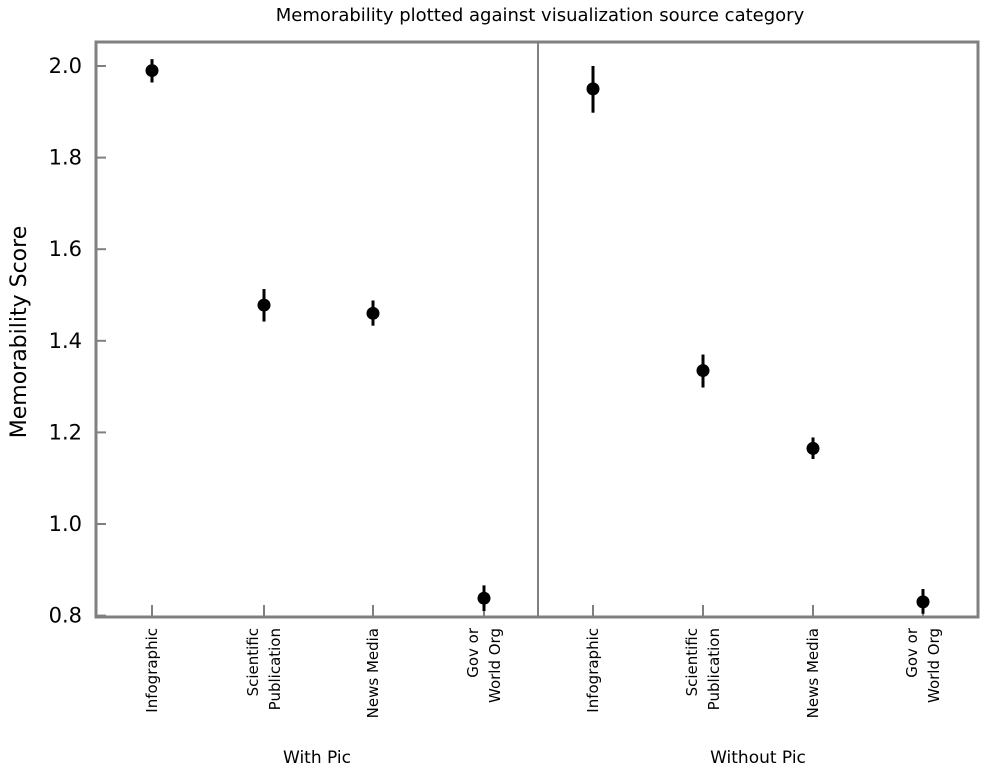 This screenshot has height=770, width=985. I want to click on group-label: Without Pic, so click(758, 758).